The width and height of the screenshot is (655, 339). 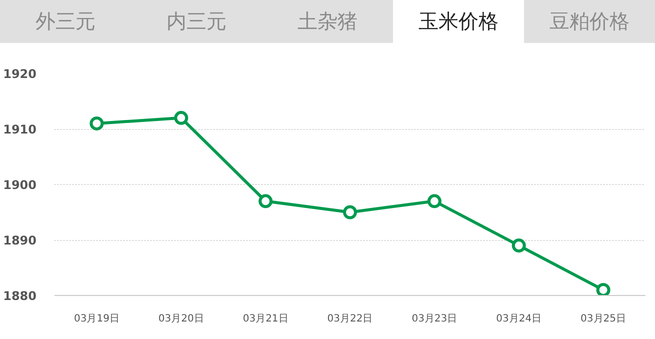 I want to click on y-tick-label: 1910, so click(x=20, y=129).